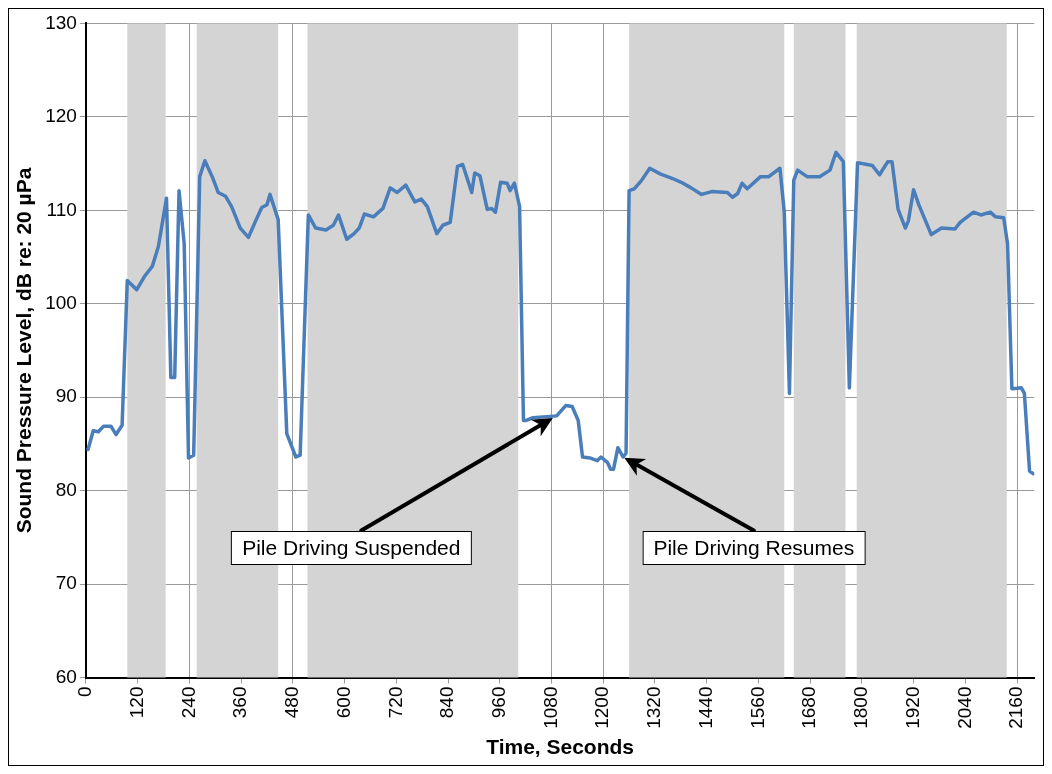 The image size is (1052, 774). What do you see at coordinates (66, 396) in the screenshot?
I see `y-tick-label: 90` at bounding box center [66, 396].